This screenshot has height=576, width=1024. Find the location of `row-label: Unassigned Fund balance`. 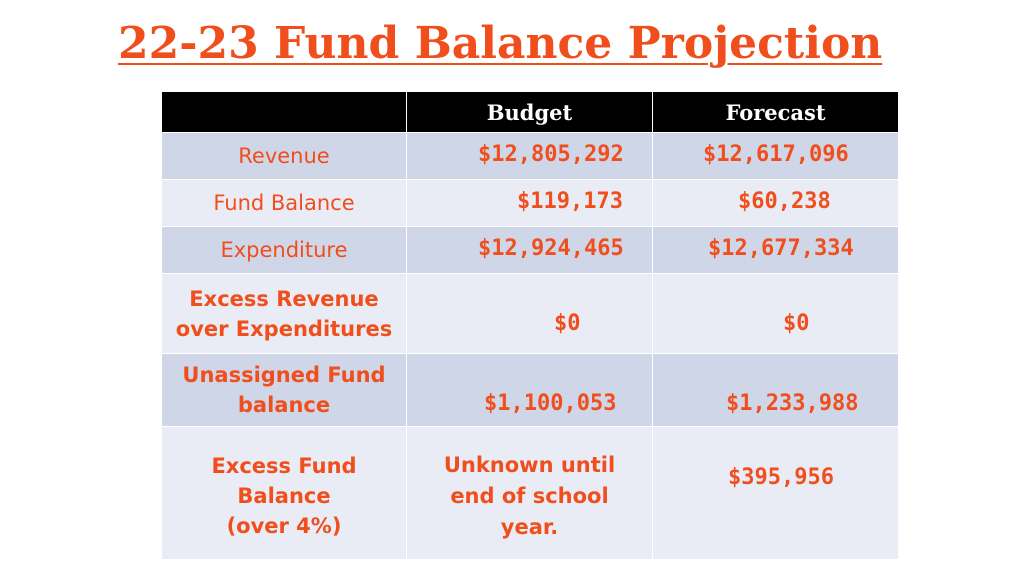

row-label: Unassigned Fund balance is located at coordinates (284, 390).